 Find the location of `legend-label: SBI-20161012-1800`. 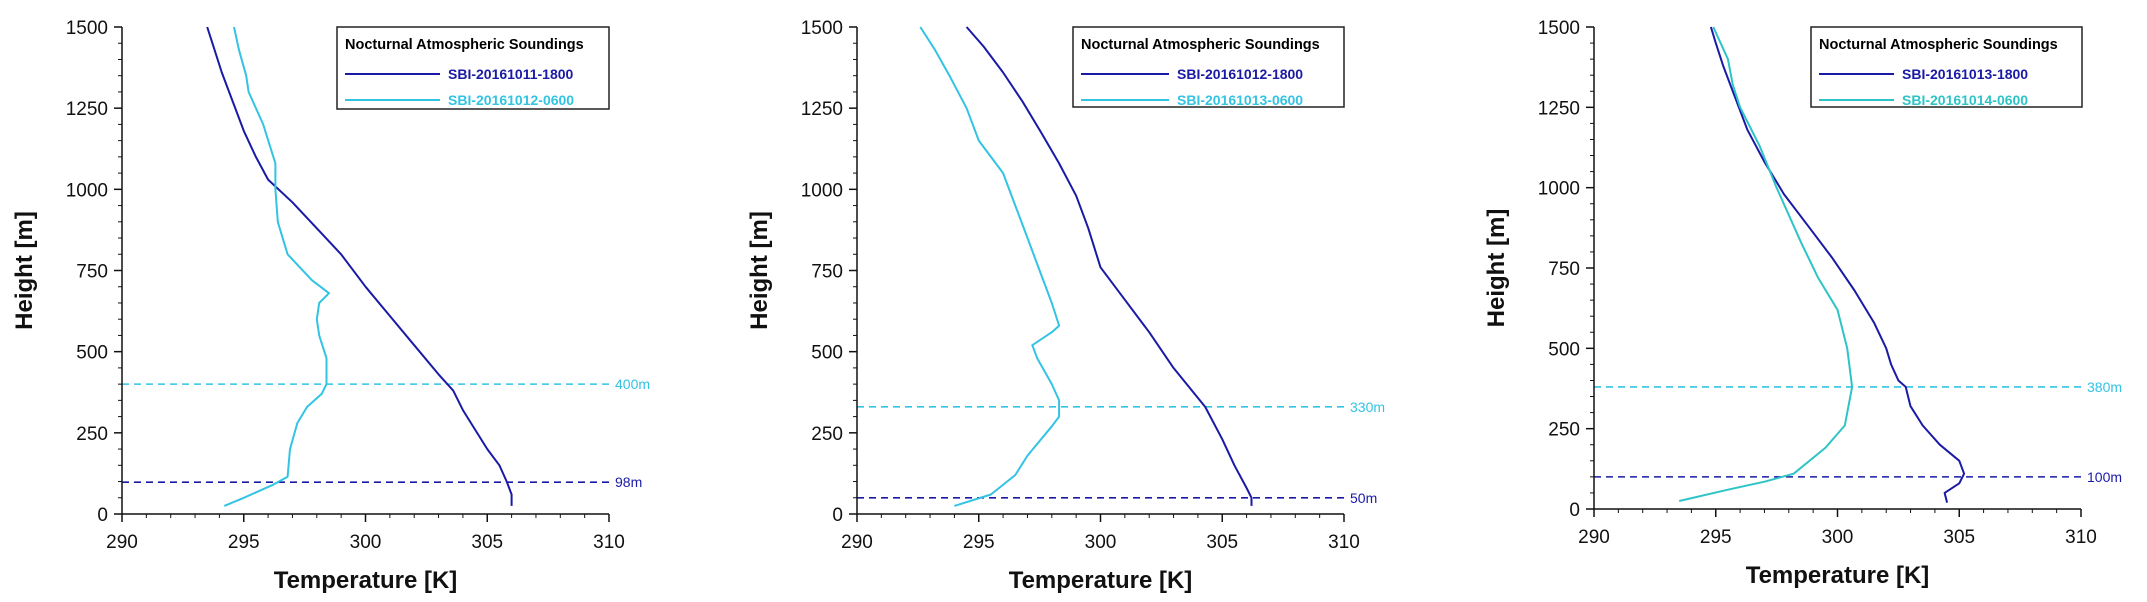

legend-label: SBI-20161012-1800 is located at coordinates (1240, 74).